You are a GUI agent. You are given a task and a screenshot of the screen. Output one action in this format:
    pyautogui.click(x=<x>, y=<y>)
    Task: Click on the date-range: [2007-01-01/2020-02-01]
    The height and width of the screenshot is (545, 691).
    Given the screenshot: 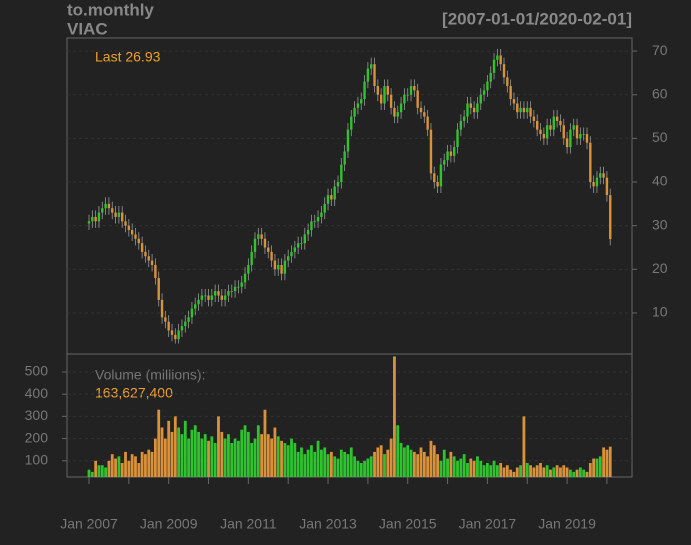 What is the action you would take?
    pyautogui.click(x=537, y=18)
    